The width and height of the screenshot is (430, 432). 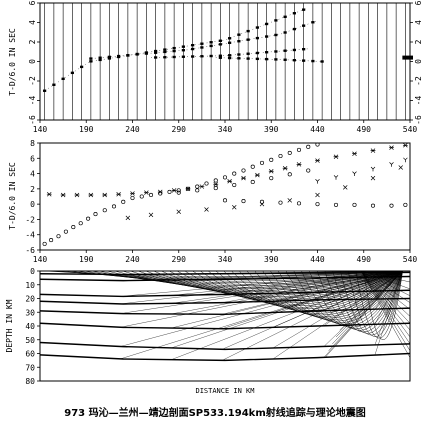 What do you see at coordinates (224, 391) in the screenshot?
I see `raypath-xlabel: DISTANCE IN KM` at bounding box center [224, 391].